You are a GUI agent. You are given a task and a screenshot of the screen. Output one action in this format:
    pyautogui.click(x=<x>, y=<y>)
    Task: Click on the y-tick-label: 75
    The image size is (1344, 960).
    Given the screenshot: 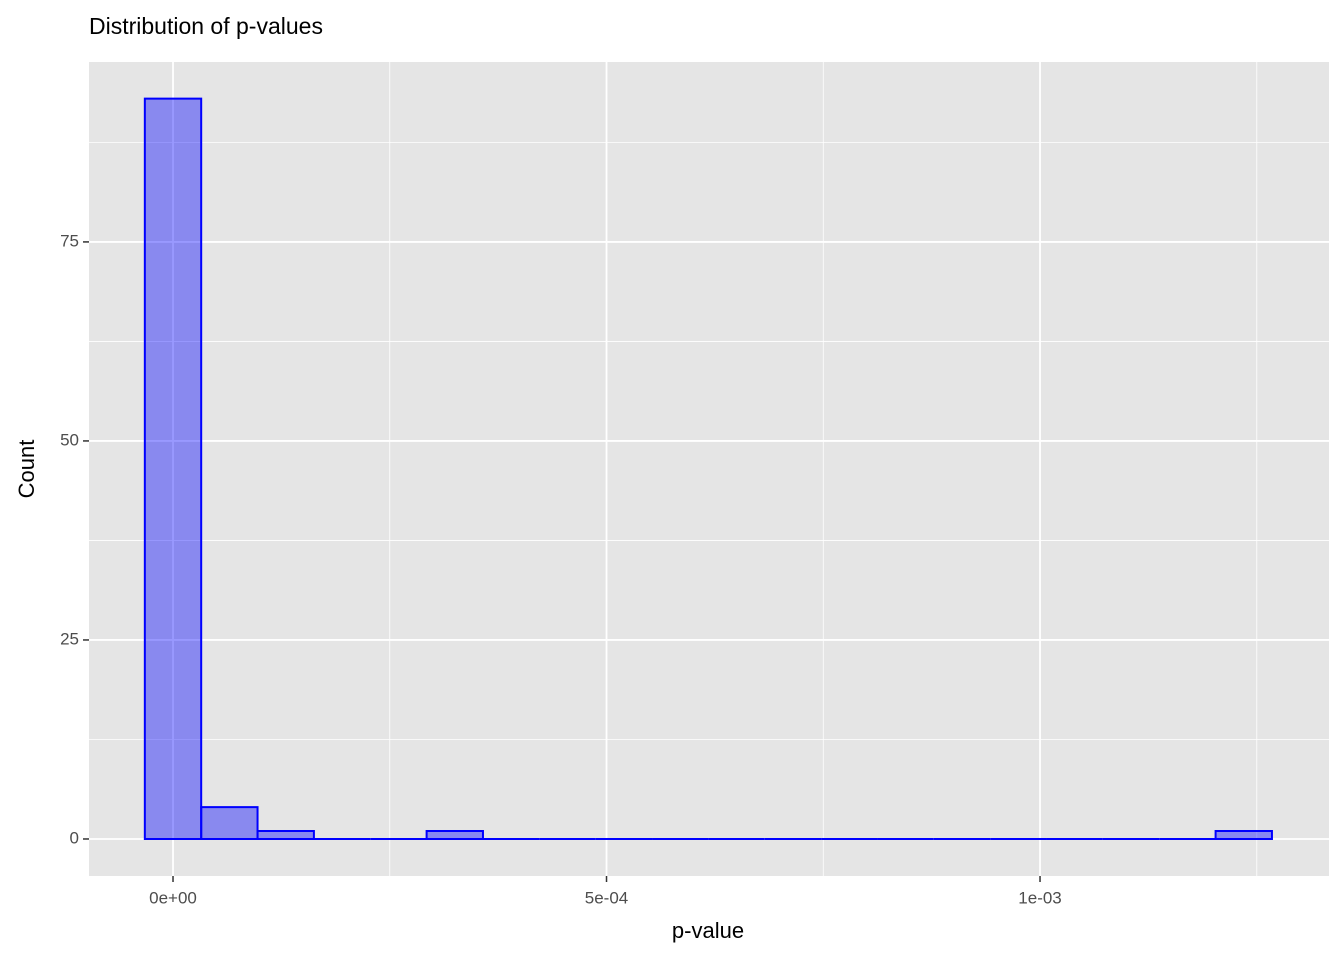 What is the action you would take?
    pyautogui.click(x=69, y=240)
    